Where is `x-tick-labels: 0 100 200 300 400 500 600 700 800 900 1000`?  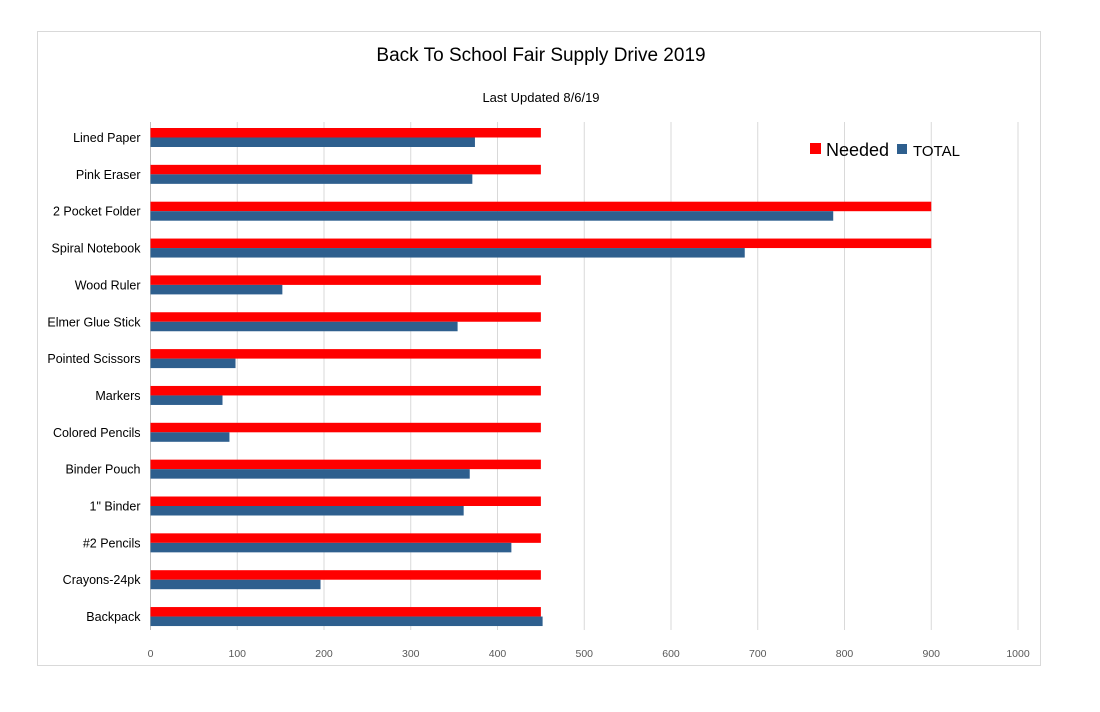
x-tick-labels: 0 100 200 300 400 500 600 700 800 900 1000 is located at coordinates (589, 654).